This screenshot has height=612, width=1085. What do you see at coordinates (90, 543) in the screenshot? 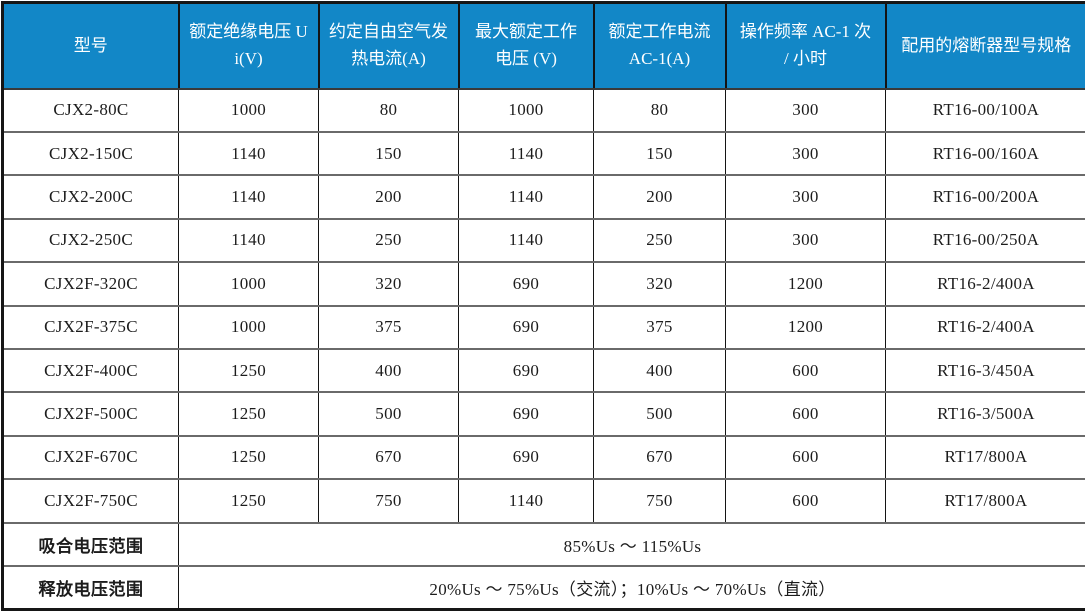
I see `footer-label: 吸合电压范围` at bounding box center [90, 543].